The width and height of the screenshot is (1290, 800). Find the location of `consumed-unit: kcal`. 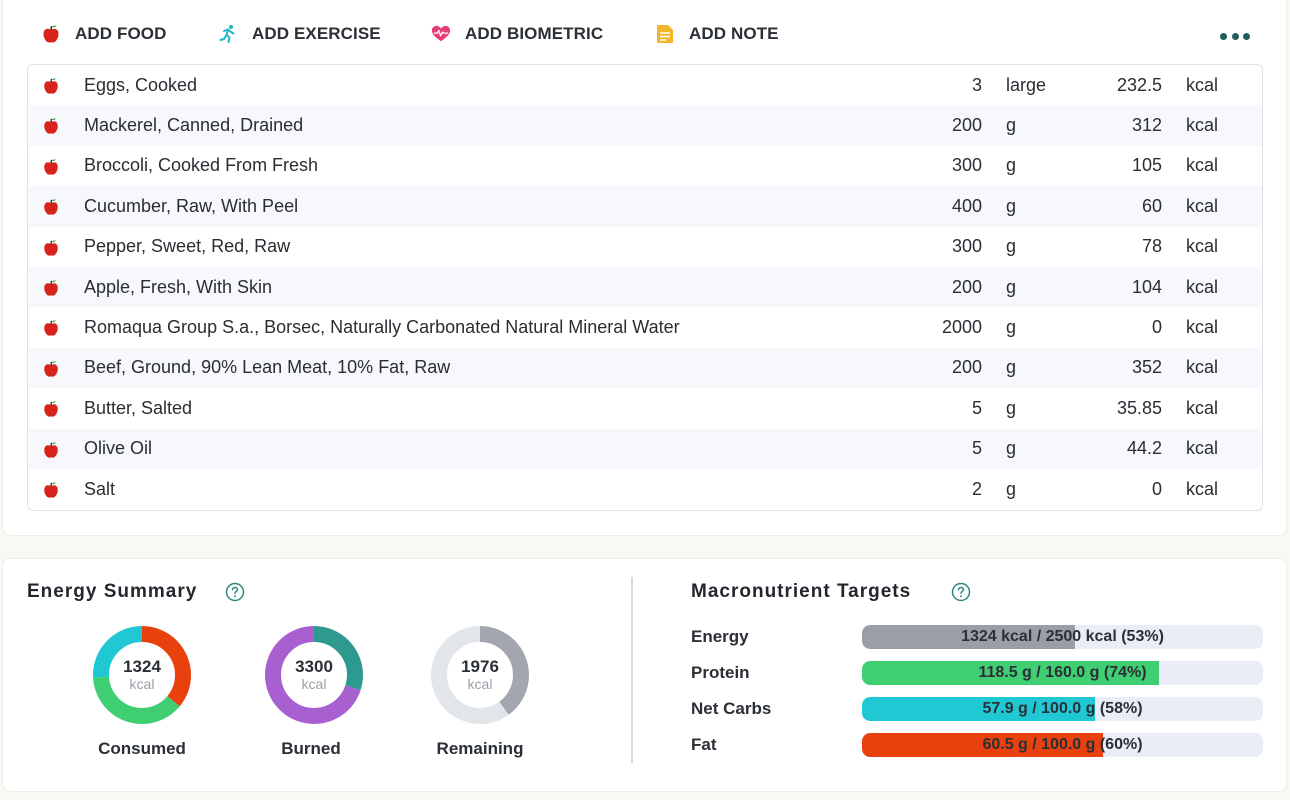

consumed-unit: kcal is located at coordinates (142, 684).